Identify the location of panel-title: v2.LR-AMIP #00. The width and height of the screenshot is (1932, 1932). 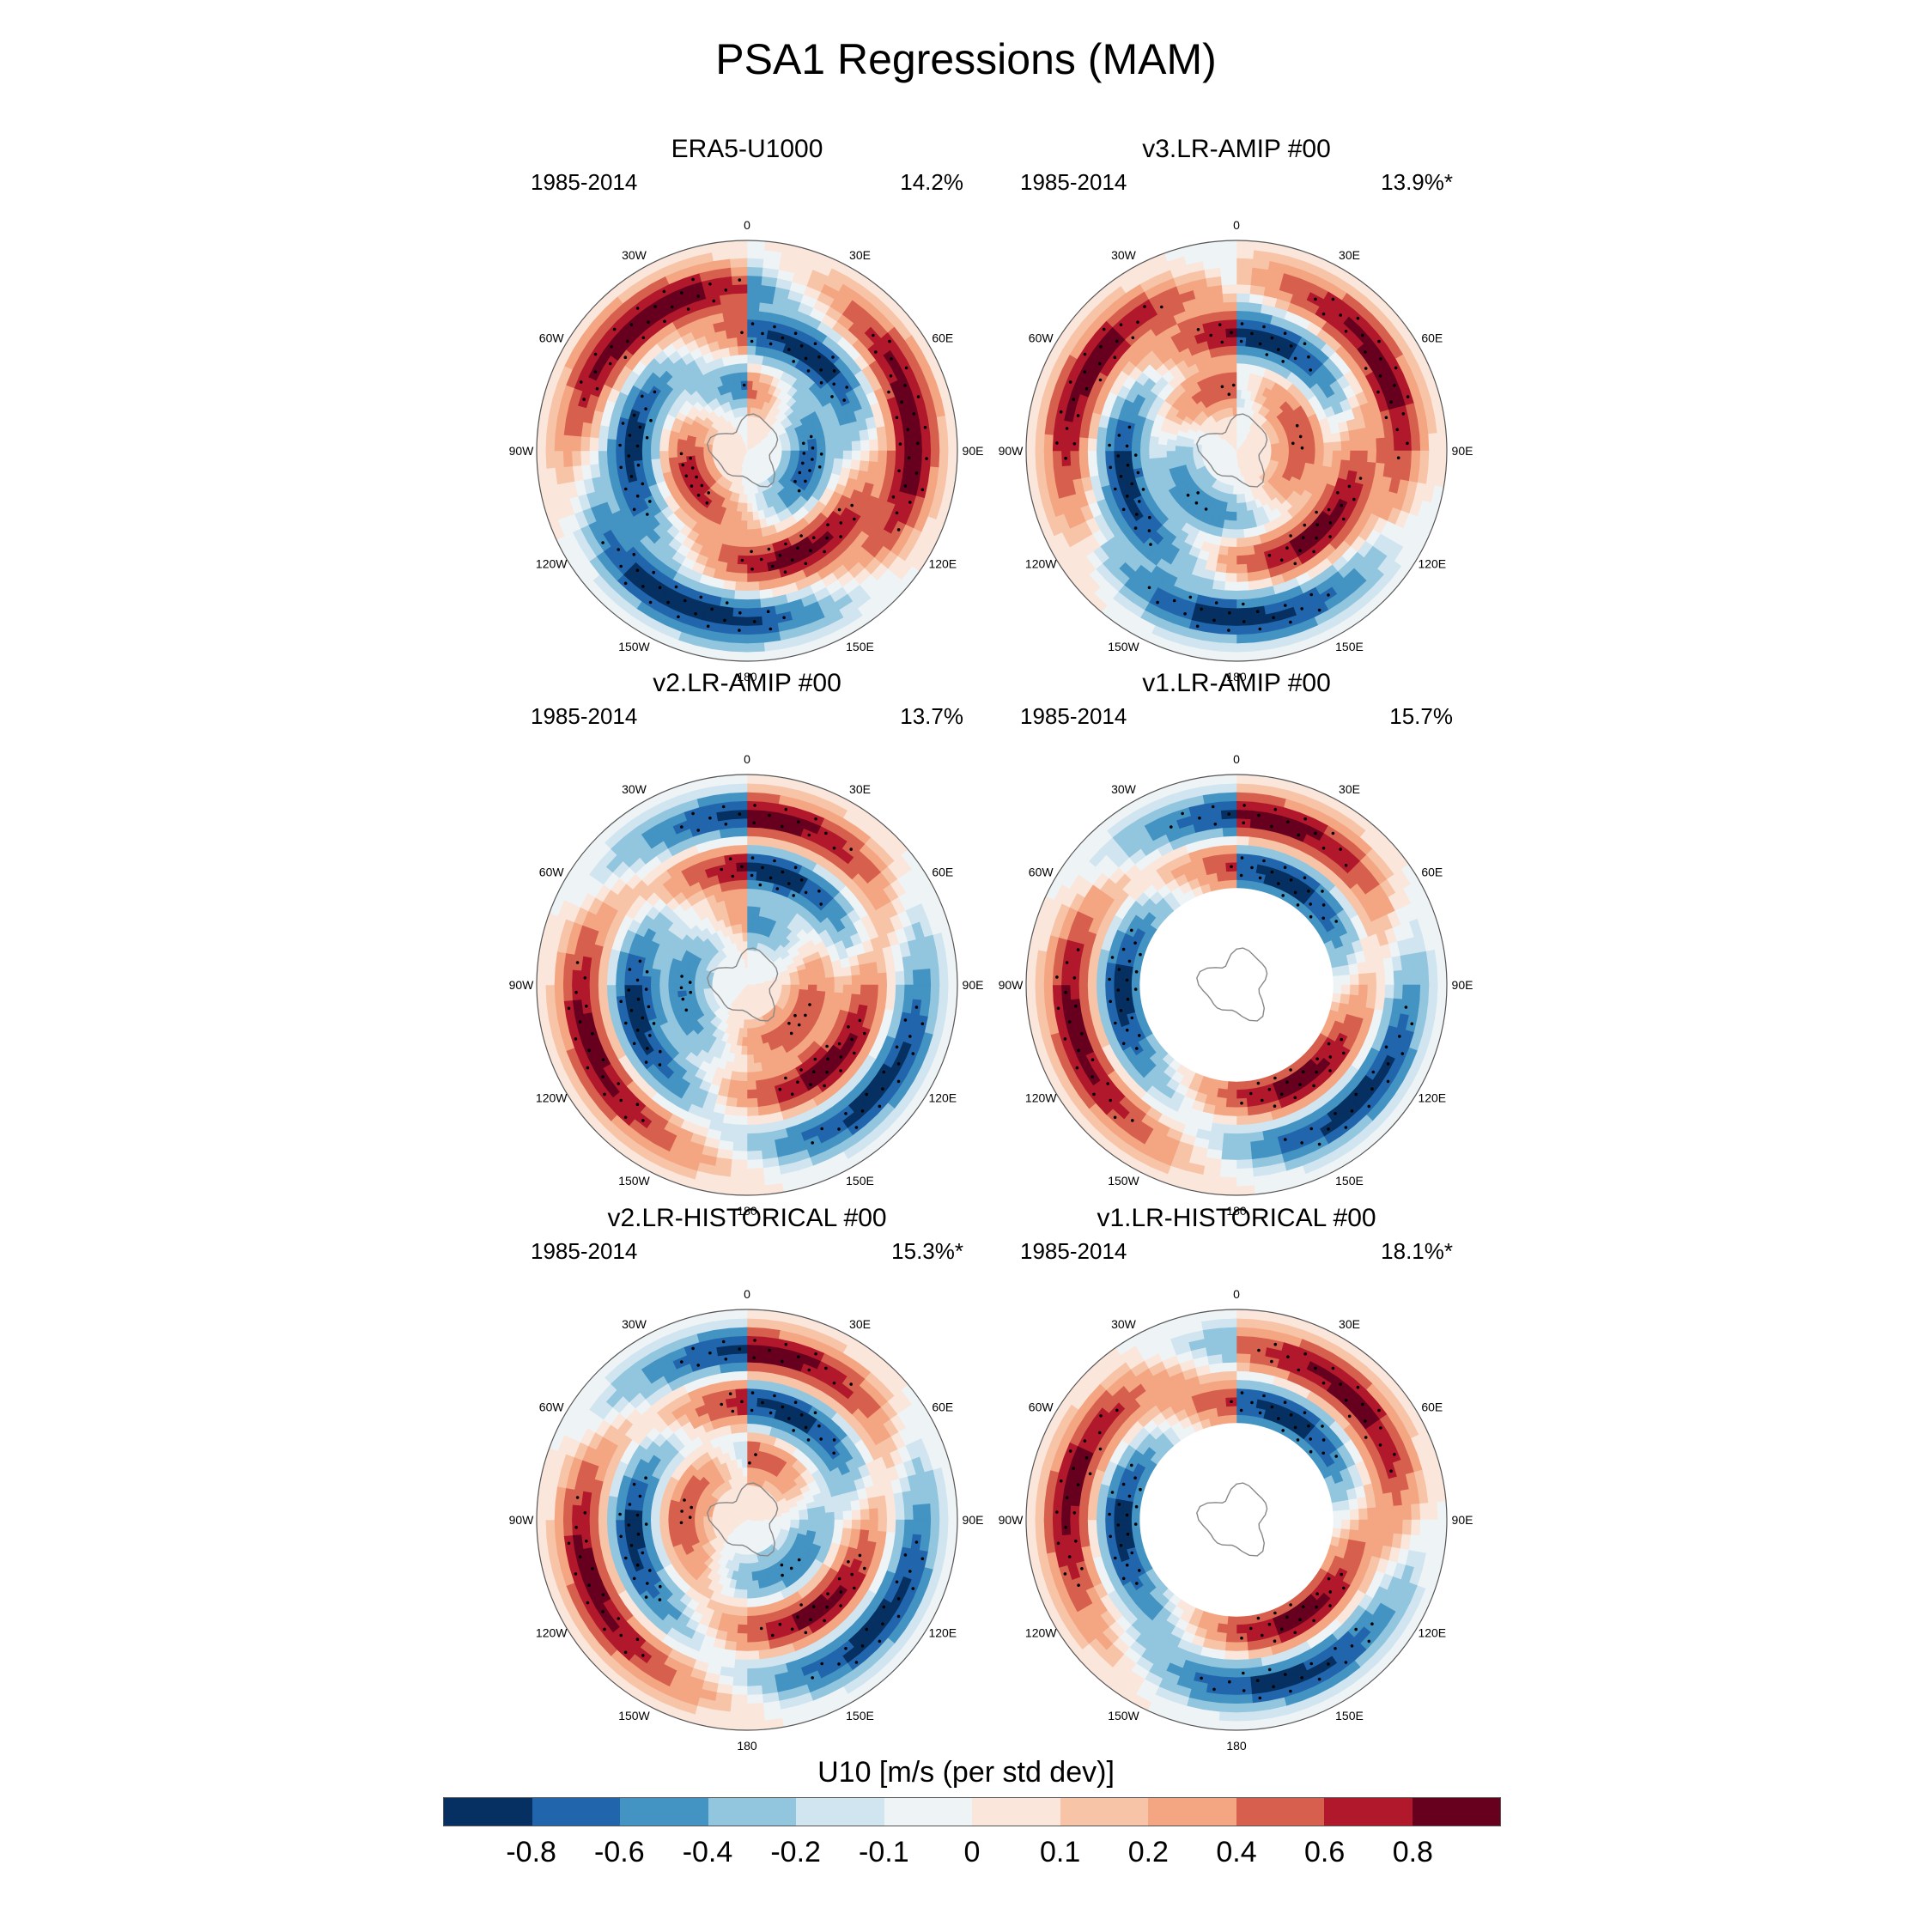
(747, 683).